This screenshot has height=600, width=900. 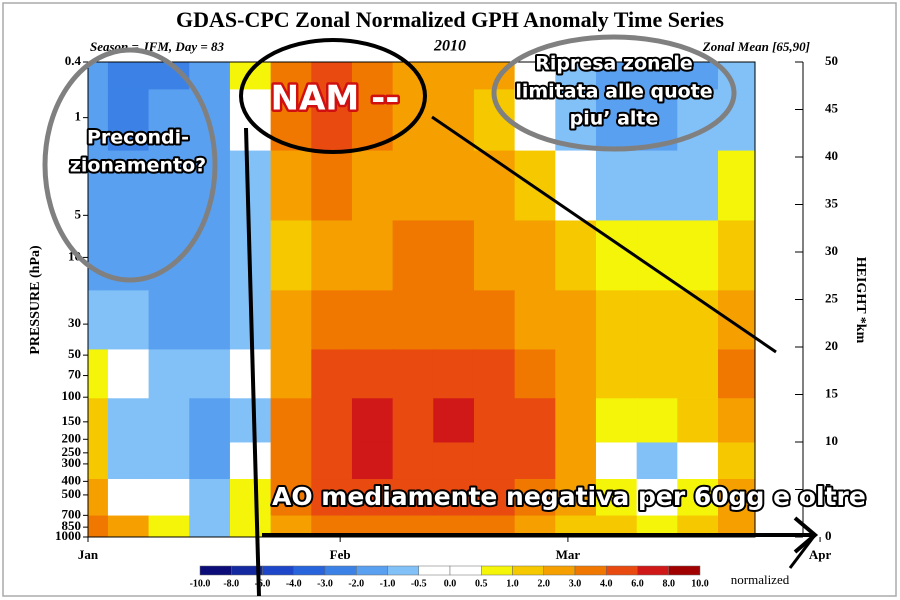 What do you see at coordinates (340, 554) in the screenshot?
I see `x-tick-label: Feb` at bounding box center [340, 554].